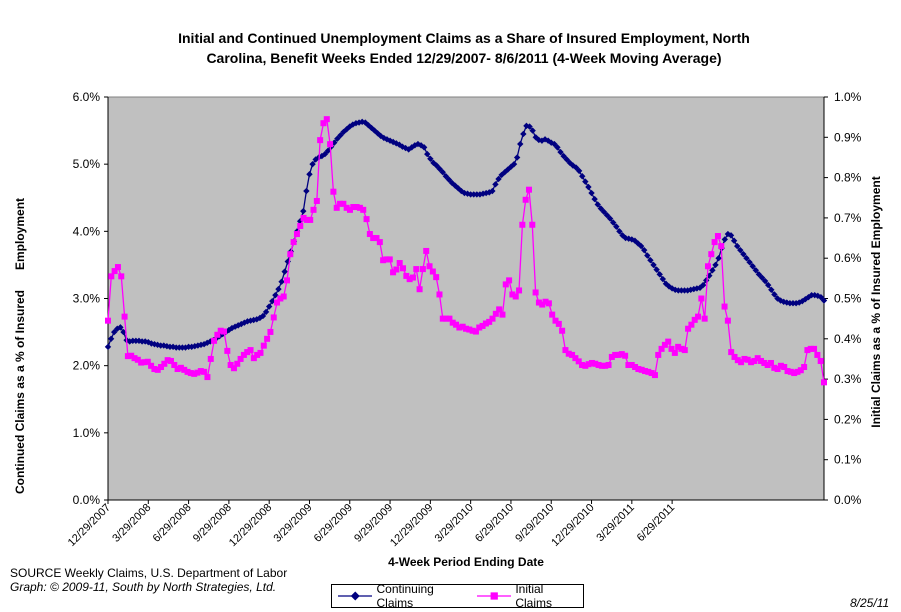  Describe the element at coordinates (466, 562) in the screenshot. I see `x-axis-title: 4-Week Period Ending Date` at that location.